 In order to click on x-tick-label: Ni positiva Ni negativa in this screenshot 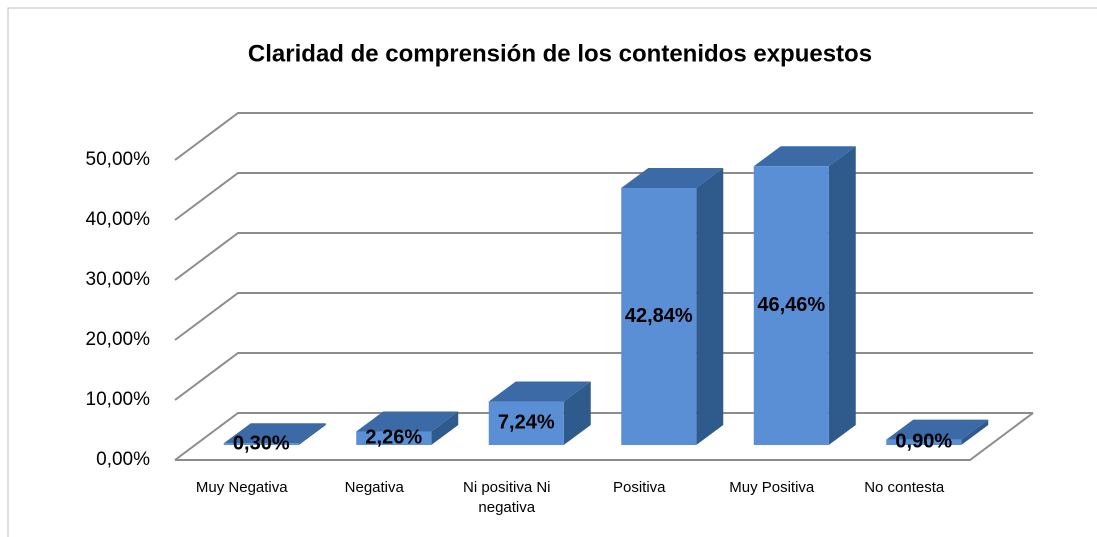, I will do `click(506, 497)`.